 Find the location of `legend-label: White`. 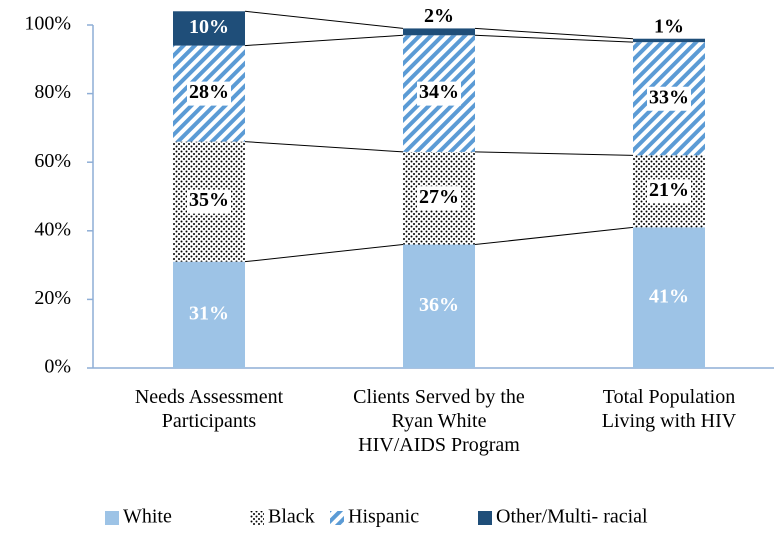

legend-label: White is located at coordinates (147, 517).